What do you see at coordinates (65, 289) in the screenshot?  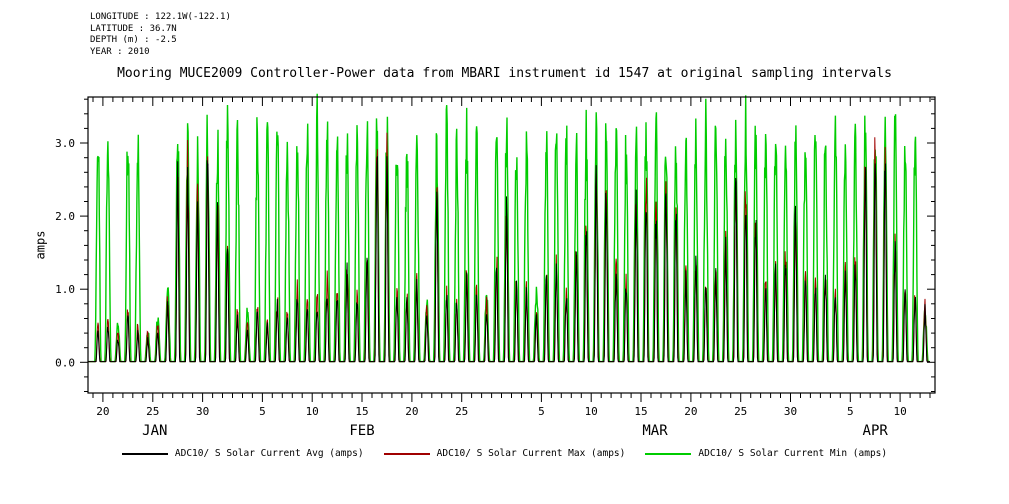 I see `y-tick-label: 1.0` at bounding box center [65, 289].